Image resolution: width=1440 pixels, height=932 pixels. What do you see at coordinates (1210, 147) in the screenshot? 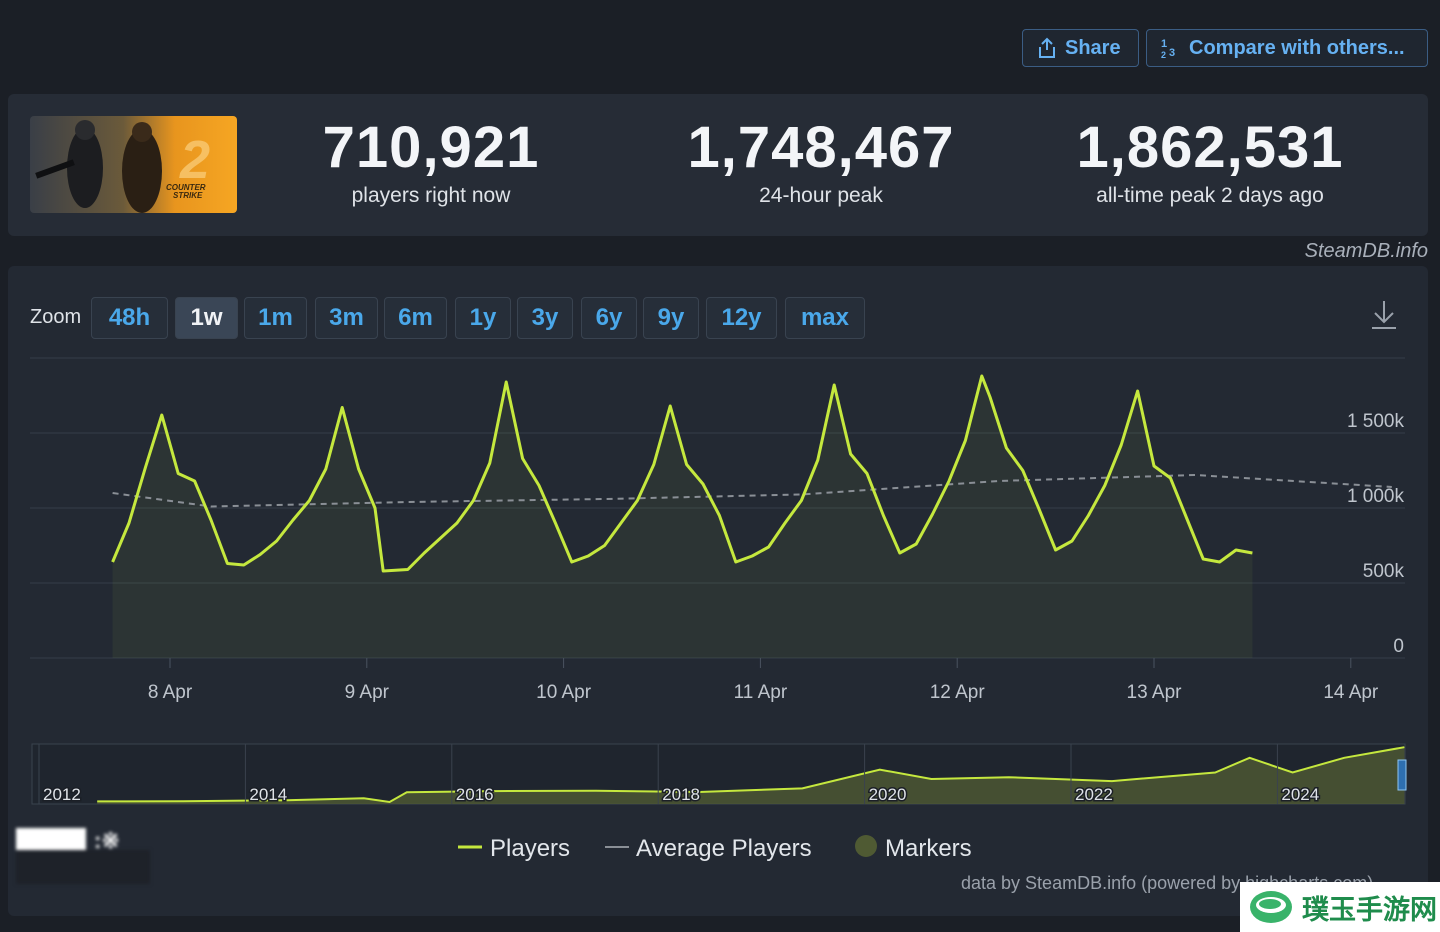
I see `all-time-peak-value: 1,862,531` at bounding box center [1210, 147].